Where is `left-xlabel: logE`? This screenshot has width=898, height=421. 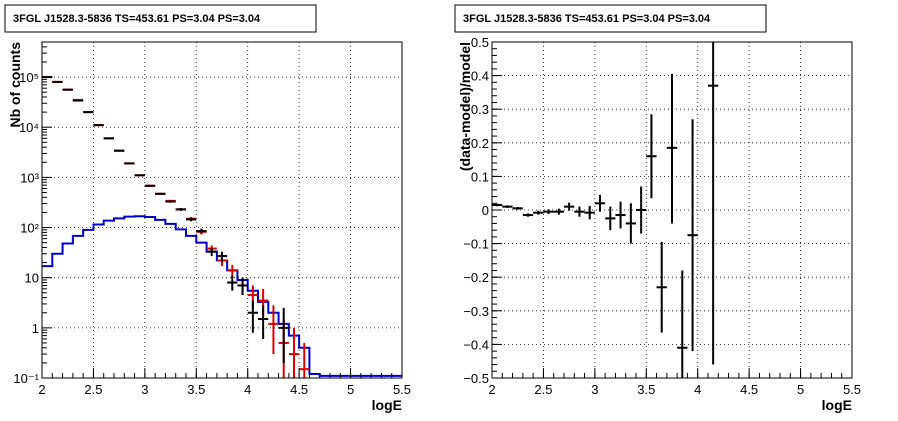 left-xlabel: logE is located at coordinates (387, 405).